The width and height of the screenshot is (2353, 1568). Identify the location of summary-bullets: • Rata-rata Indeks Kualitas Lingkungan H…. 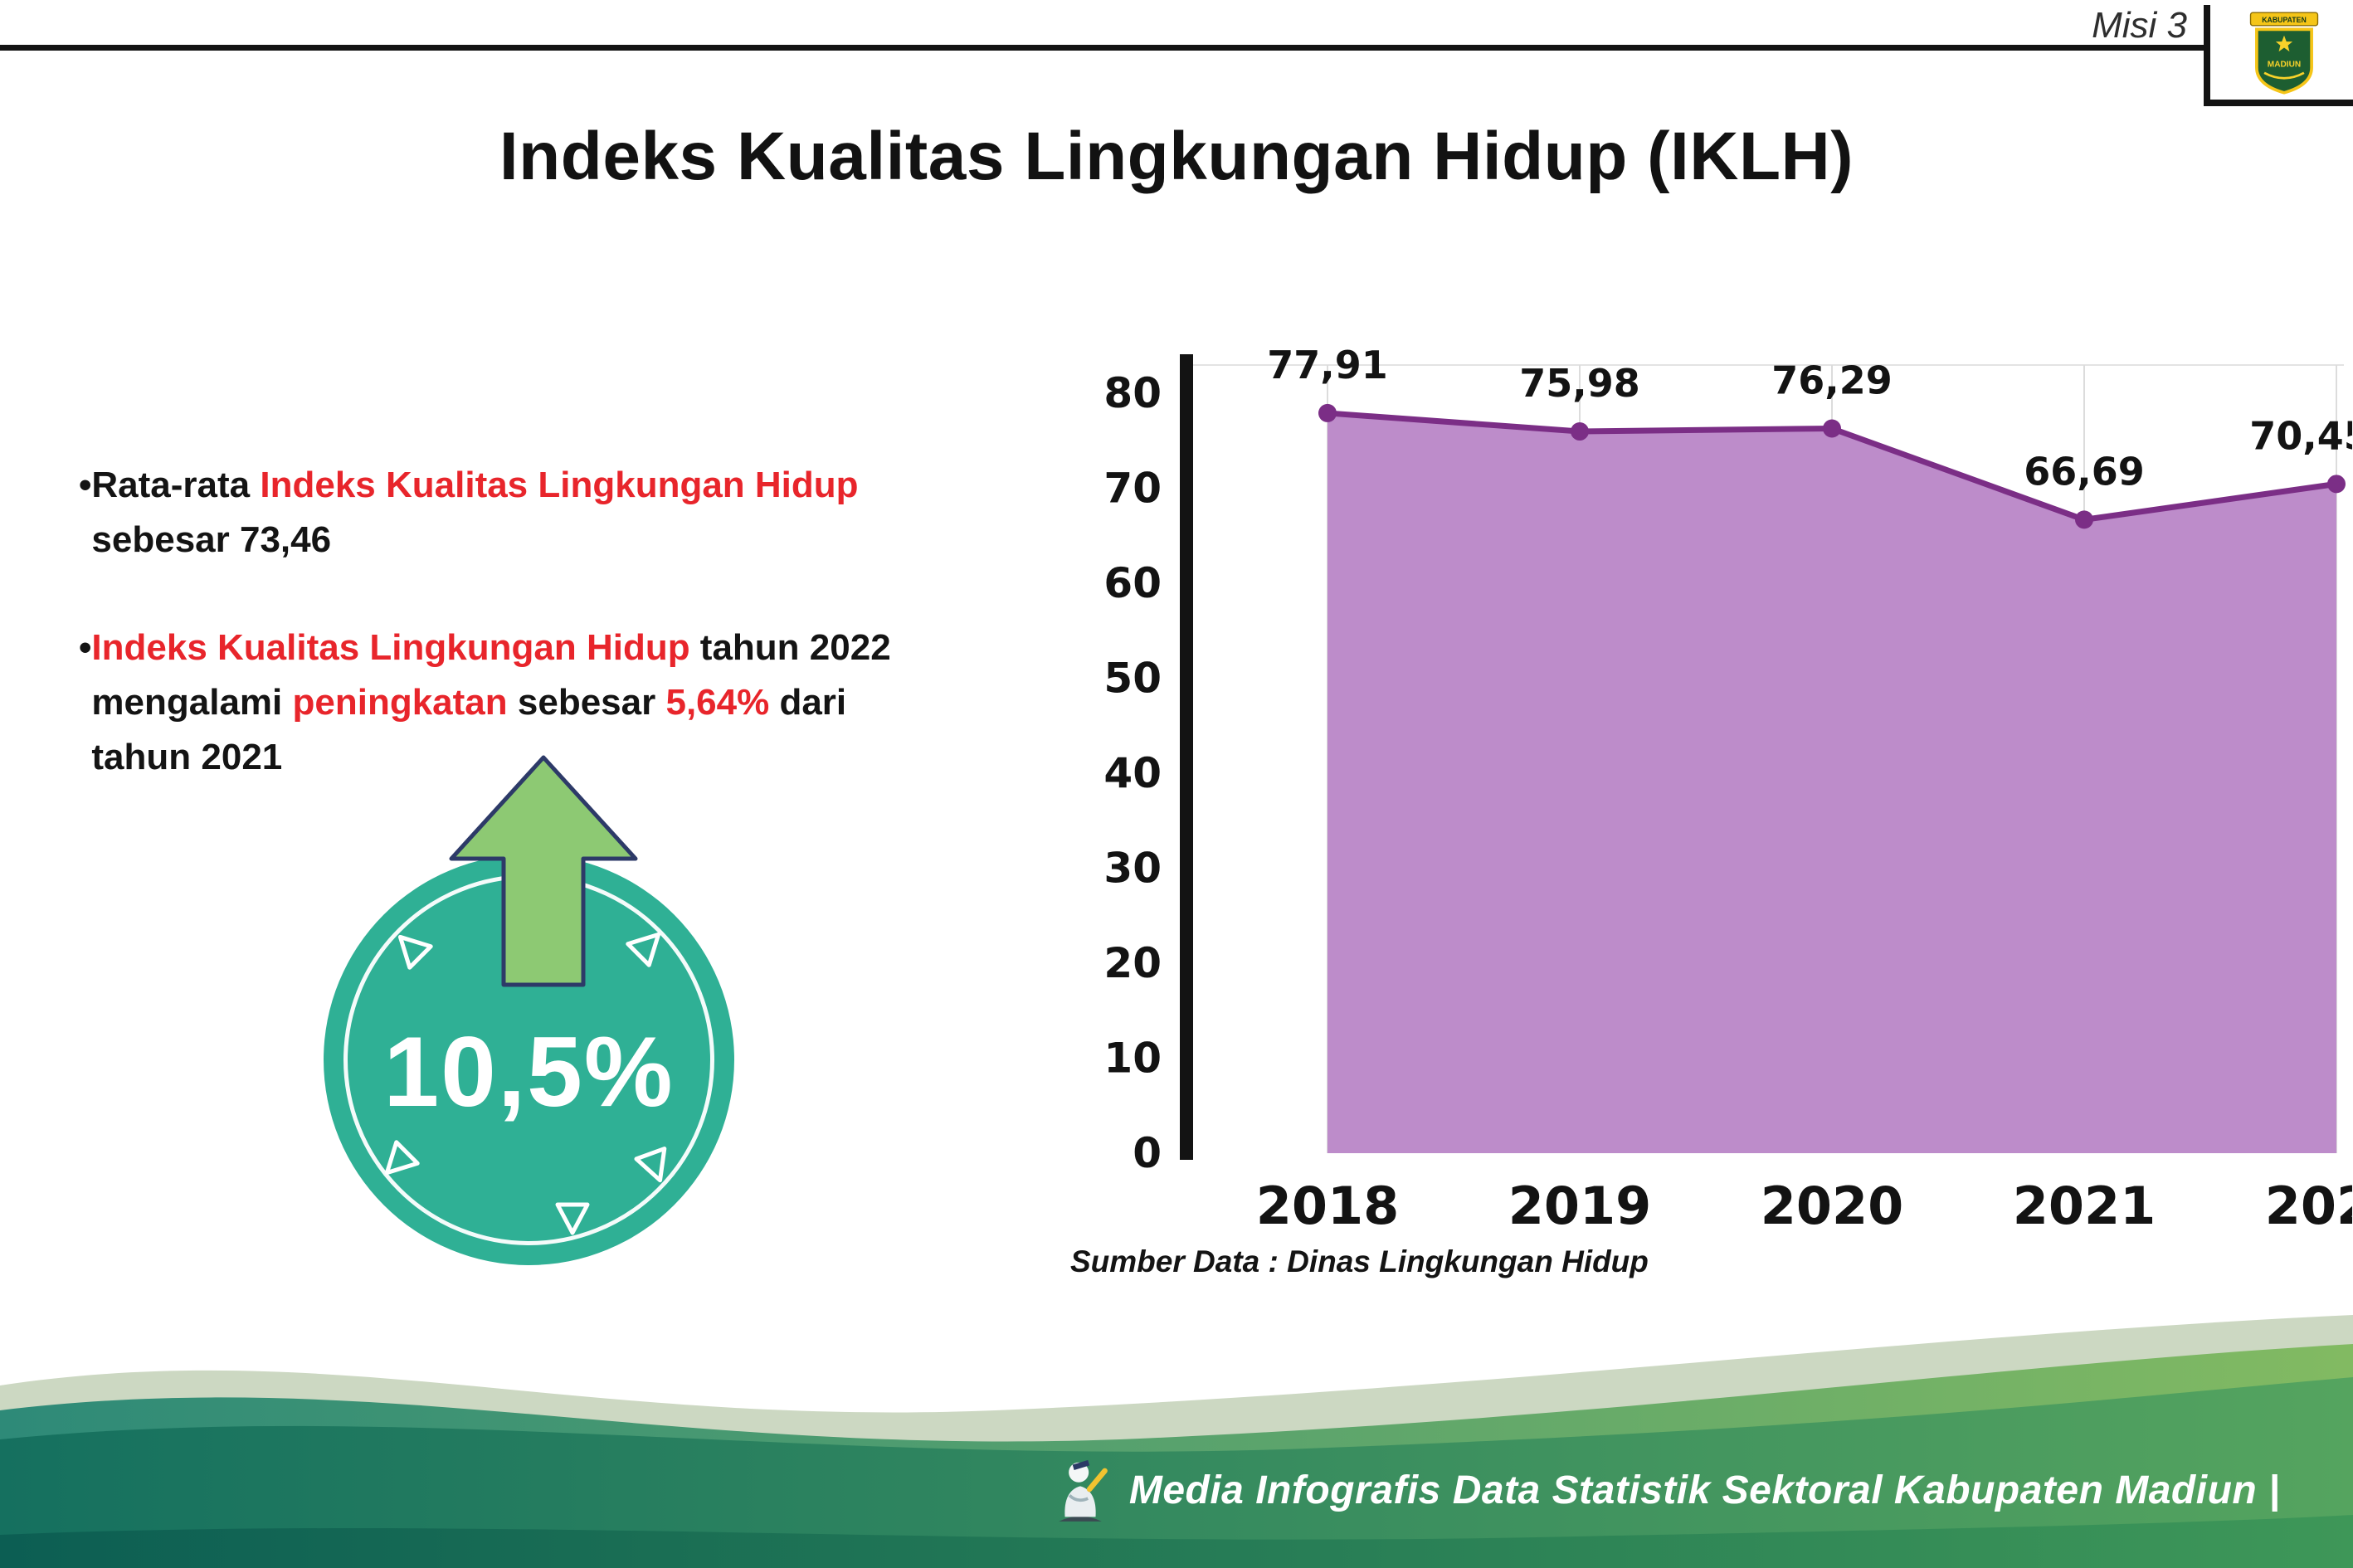
(496, 648).